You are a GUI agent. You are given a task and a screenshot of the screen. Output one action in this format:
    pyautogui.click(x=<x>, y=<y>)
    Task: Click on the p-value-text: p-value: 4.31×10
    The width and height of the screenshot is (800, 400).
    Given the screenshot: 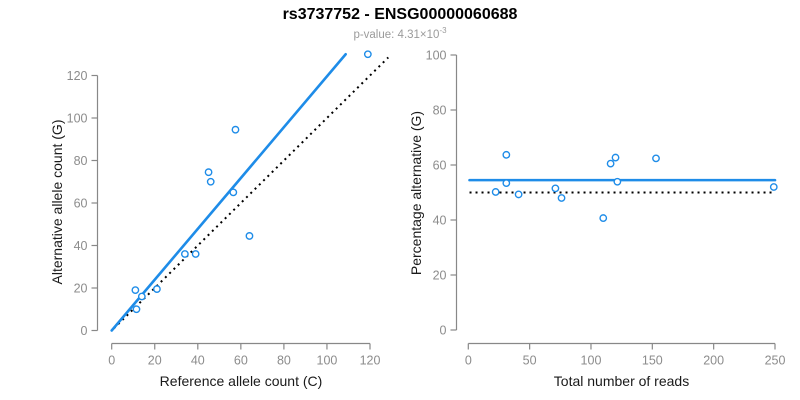 What is the action you would take?
    pyautogui.click(x=396, y=34)
    